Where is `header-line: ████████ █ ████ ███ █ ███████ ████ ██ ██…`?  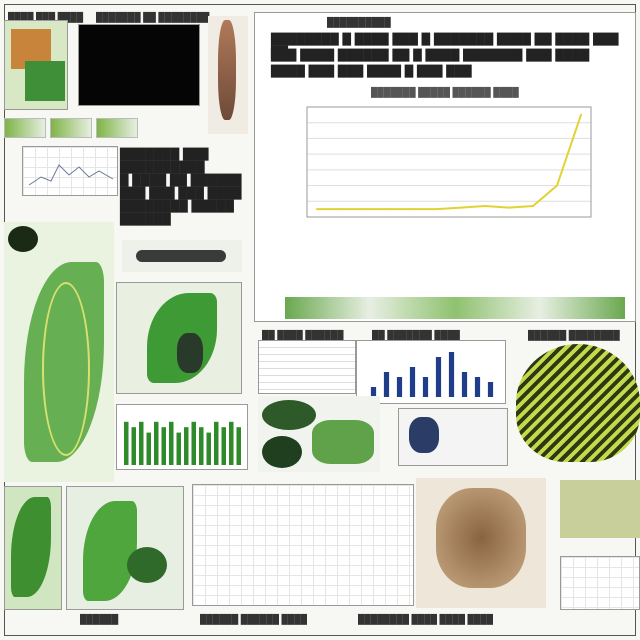
header-line: ████████ █ ████ ███ █ ███████ ████ ██ ██… is located at coordinates (445, 46).